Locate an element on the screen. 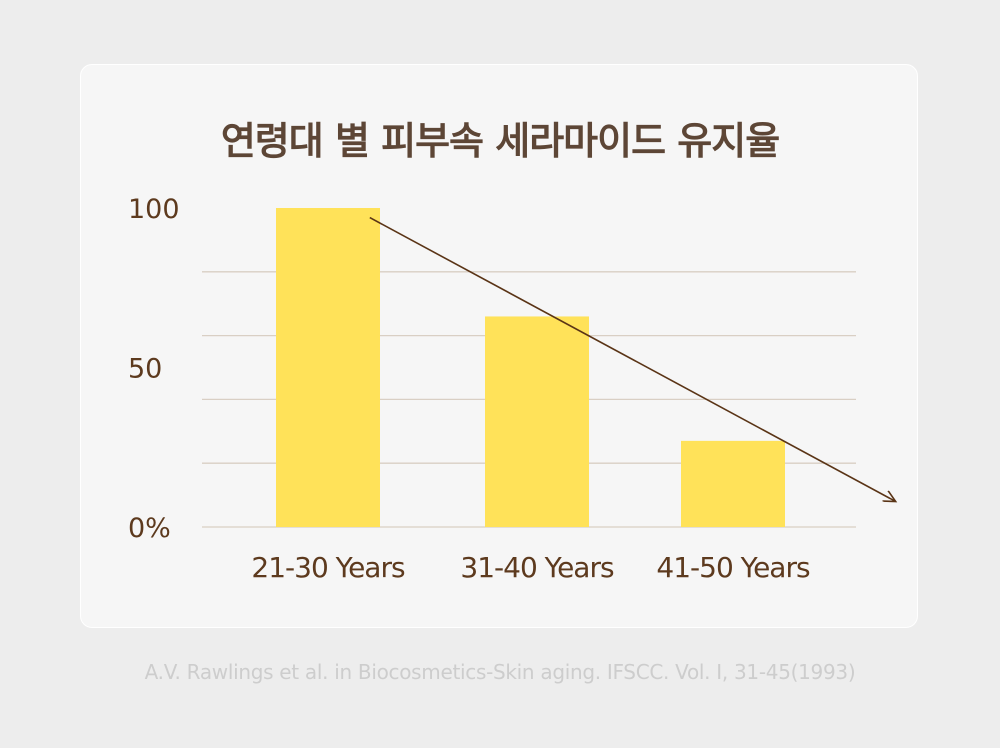 The height and width of the screenshot is (748, 1000). y-tick-label: 0% is located at coordinates (149, 528).